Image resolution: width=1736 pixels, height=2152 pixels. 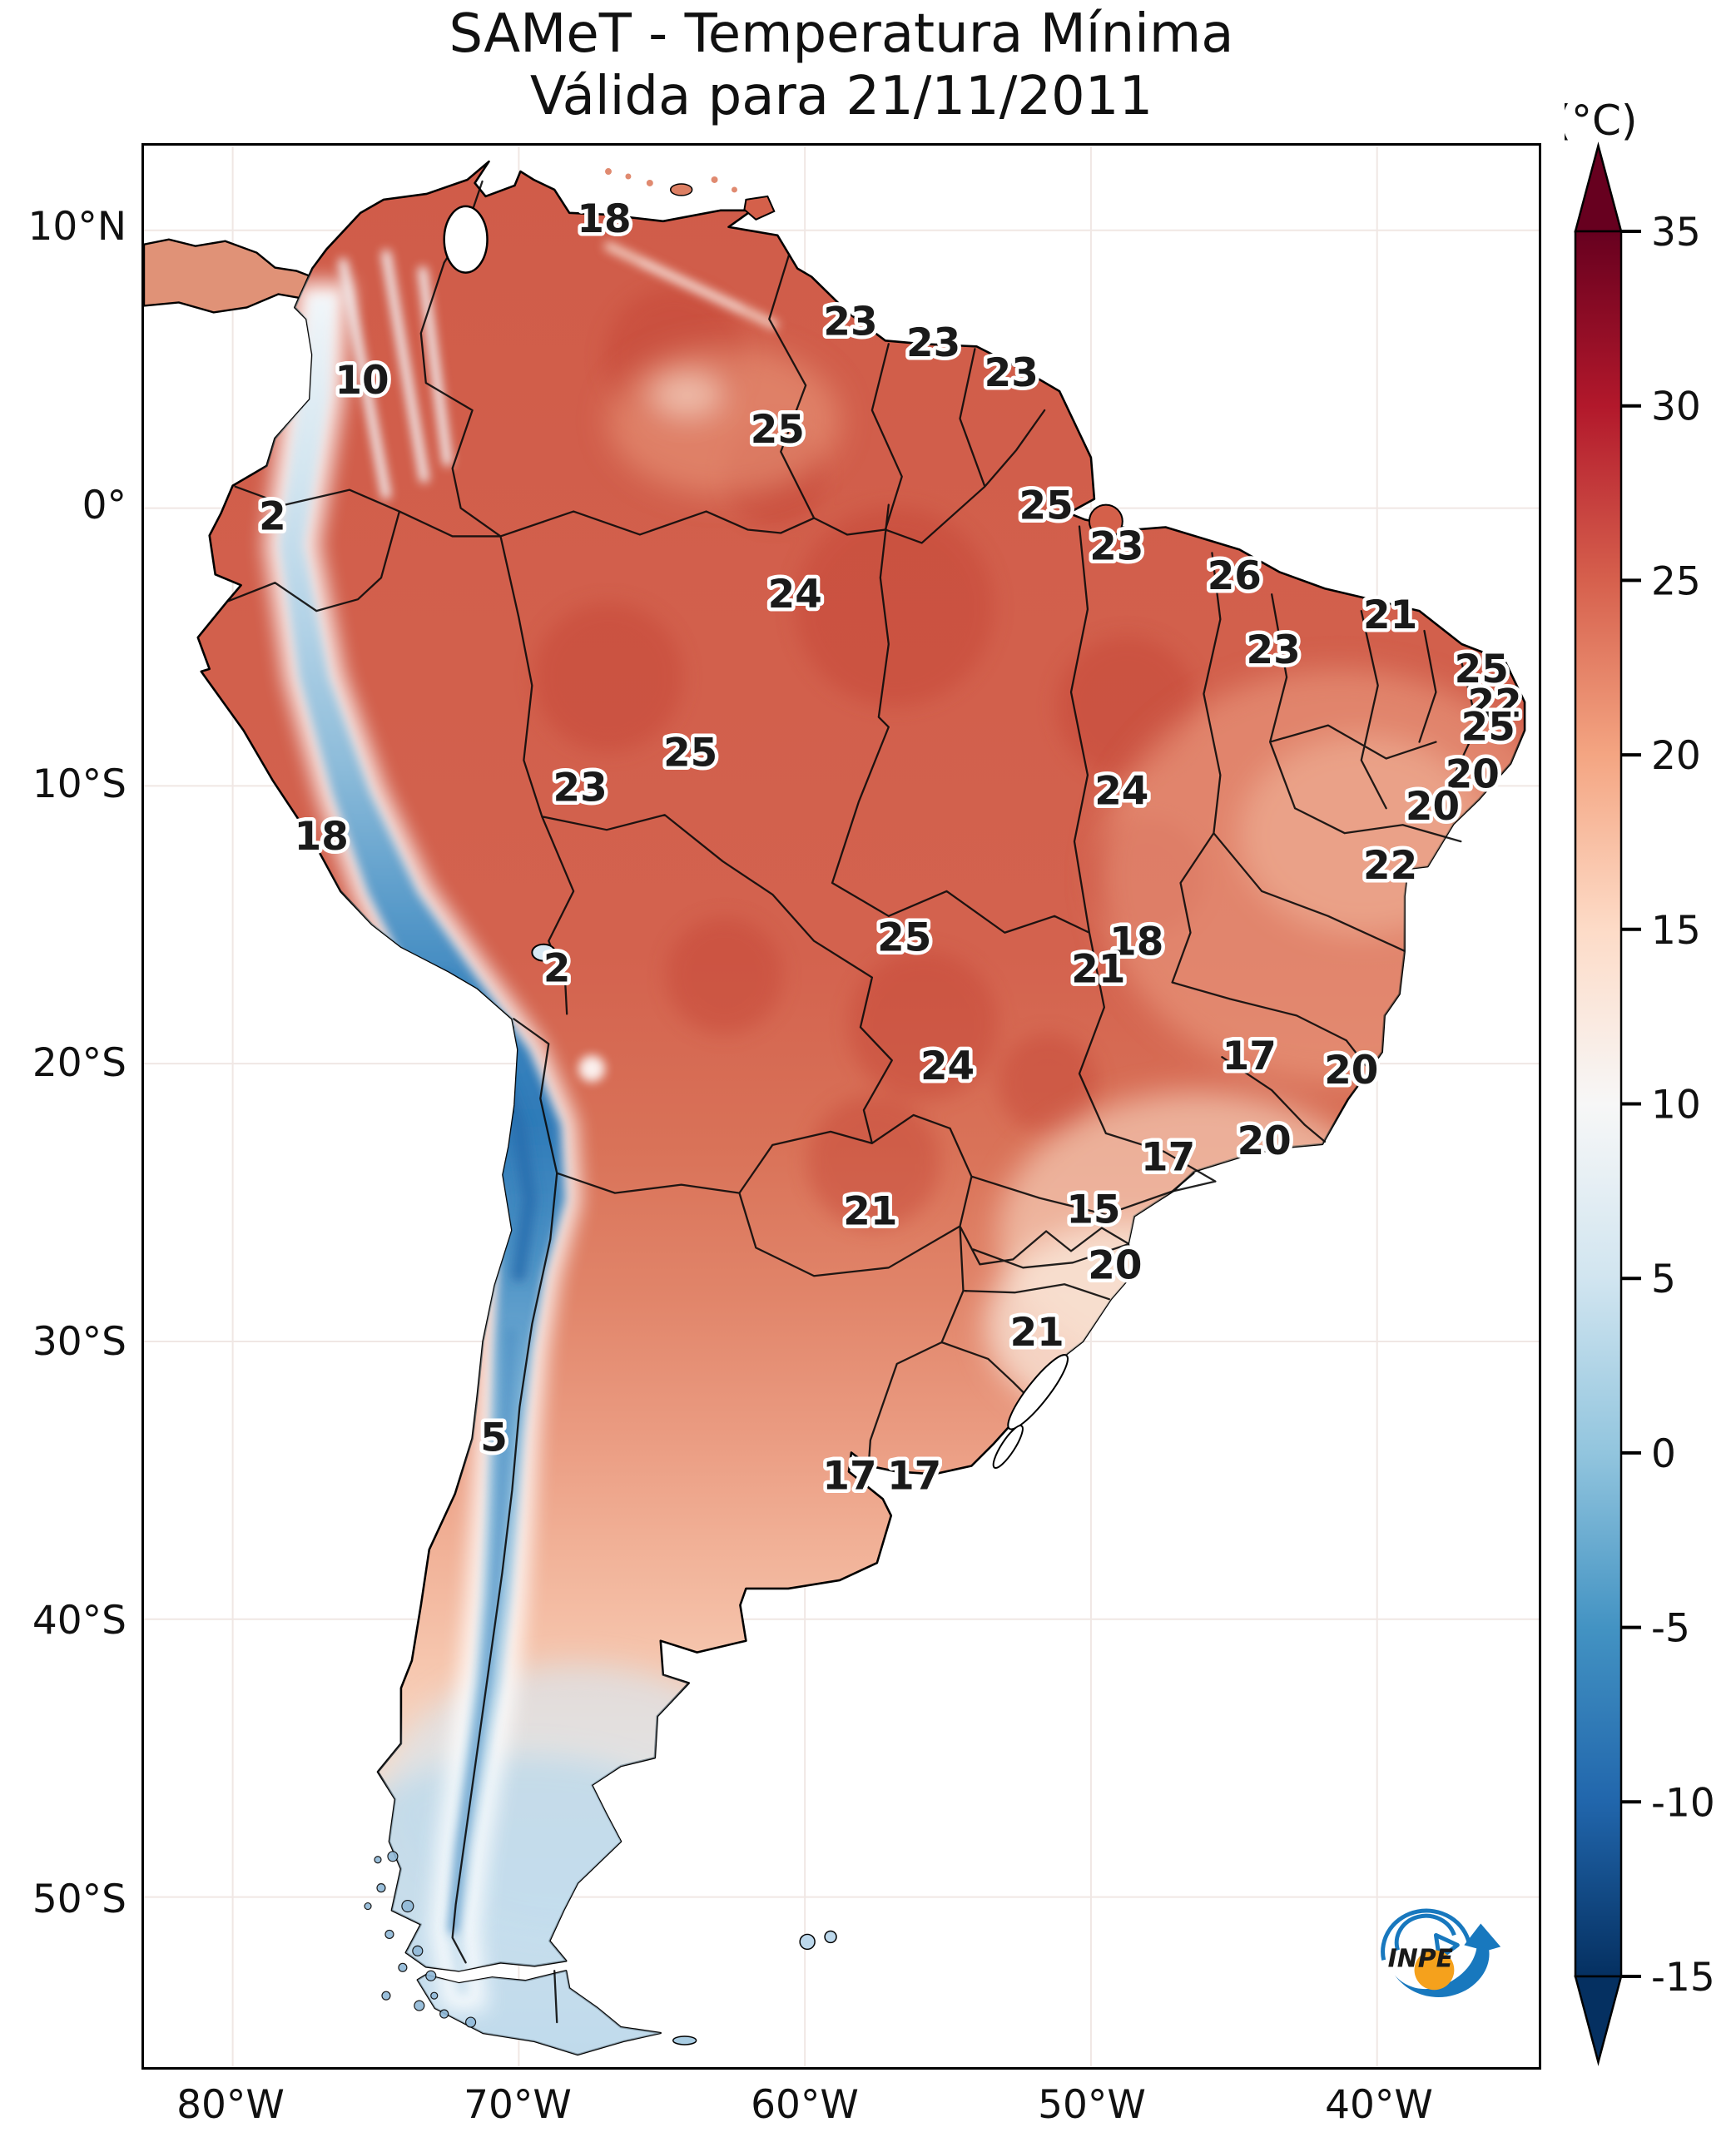 What do you see at coordinates (1598, 2020) in the screenshot?
I see `colorbar-under-arrow` at bounding box center [1598, 2020].